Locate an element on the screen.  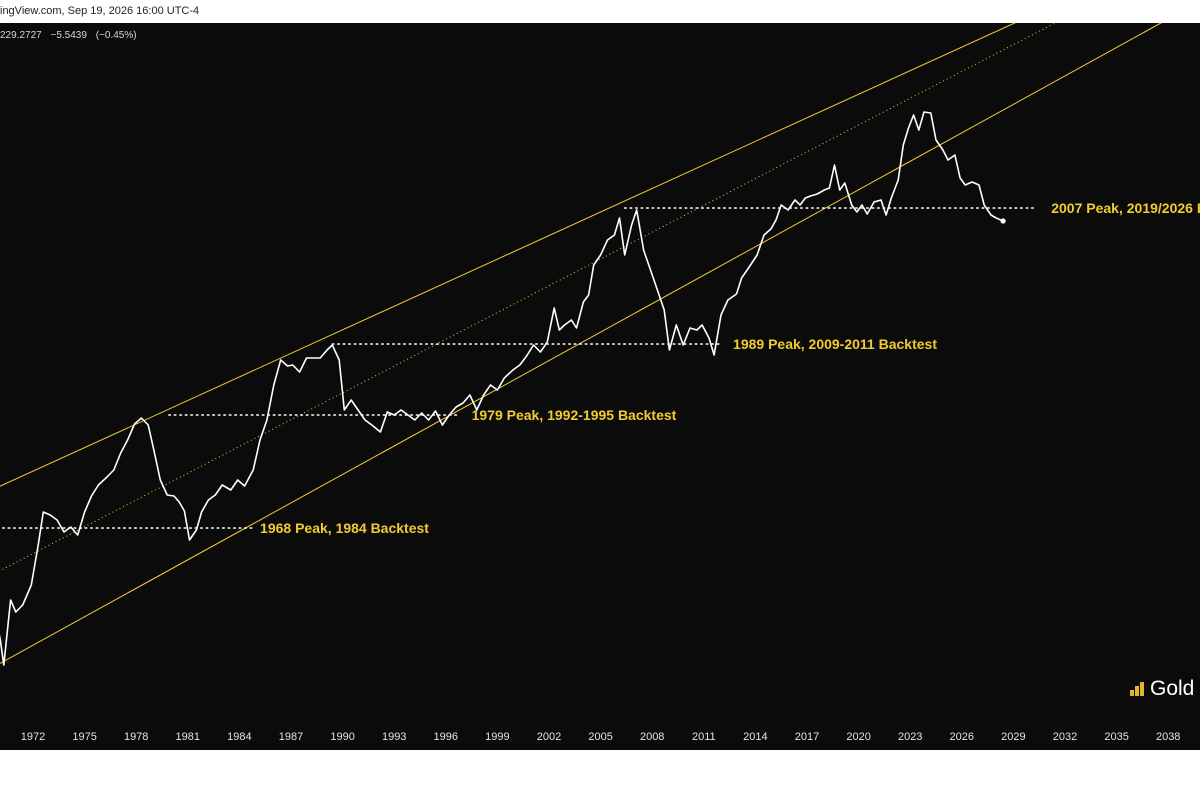
x-tick-label: 1978 is located at coordinates (136, 737).